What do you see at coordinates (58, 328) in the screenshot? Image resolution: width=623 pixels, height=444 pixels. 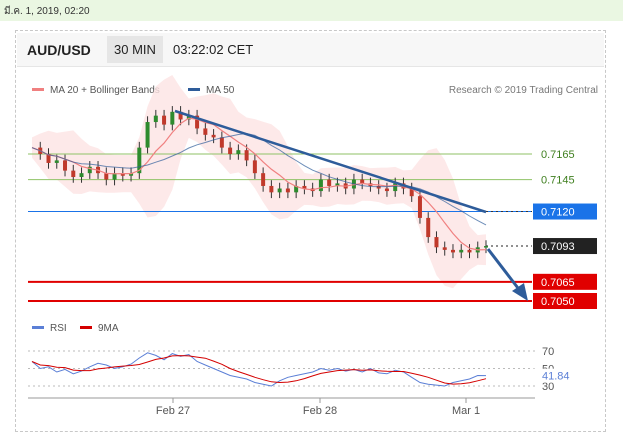 I see `rsi-legend-label: RSI` at bounding box center [58, 328].